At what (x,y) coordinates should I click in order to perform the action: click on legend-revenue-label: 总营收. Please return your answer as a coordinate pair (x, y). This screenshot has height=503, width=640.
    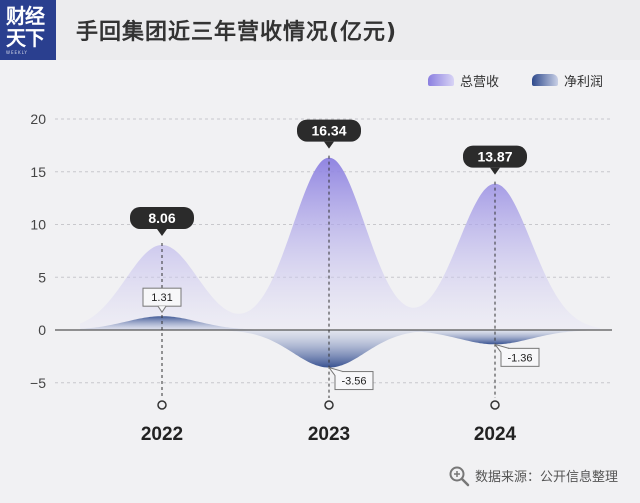
    Looking at the image, I should click on (480, 82).